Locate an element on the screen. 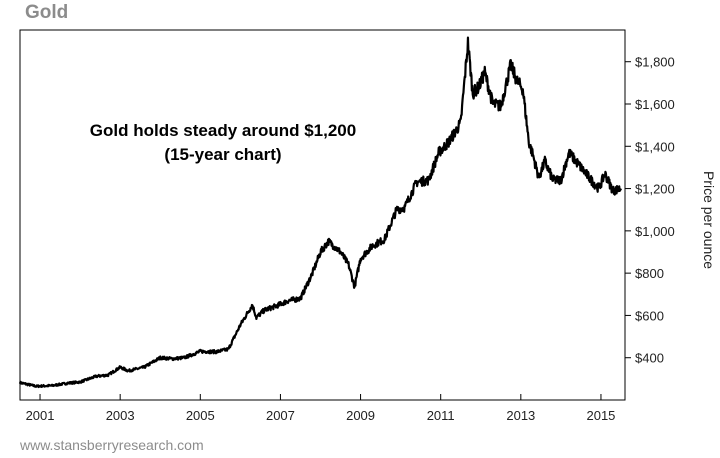 The width and height of the screenshot is (720, 458). y-tick-label: $1,400 is located at coordinates (655, 146).